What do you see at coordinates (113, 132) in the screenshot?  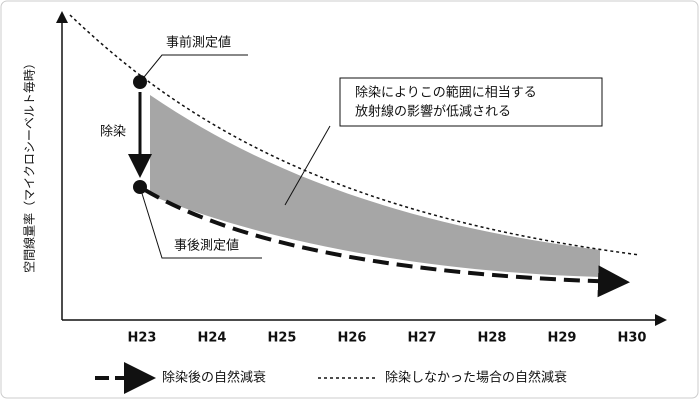 I see `decon-label: 除染` at bounding box center [113, 132].